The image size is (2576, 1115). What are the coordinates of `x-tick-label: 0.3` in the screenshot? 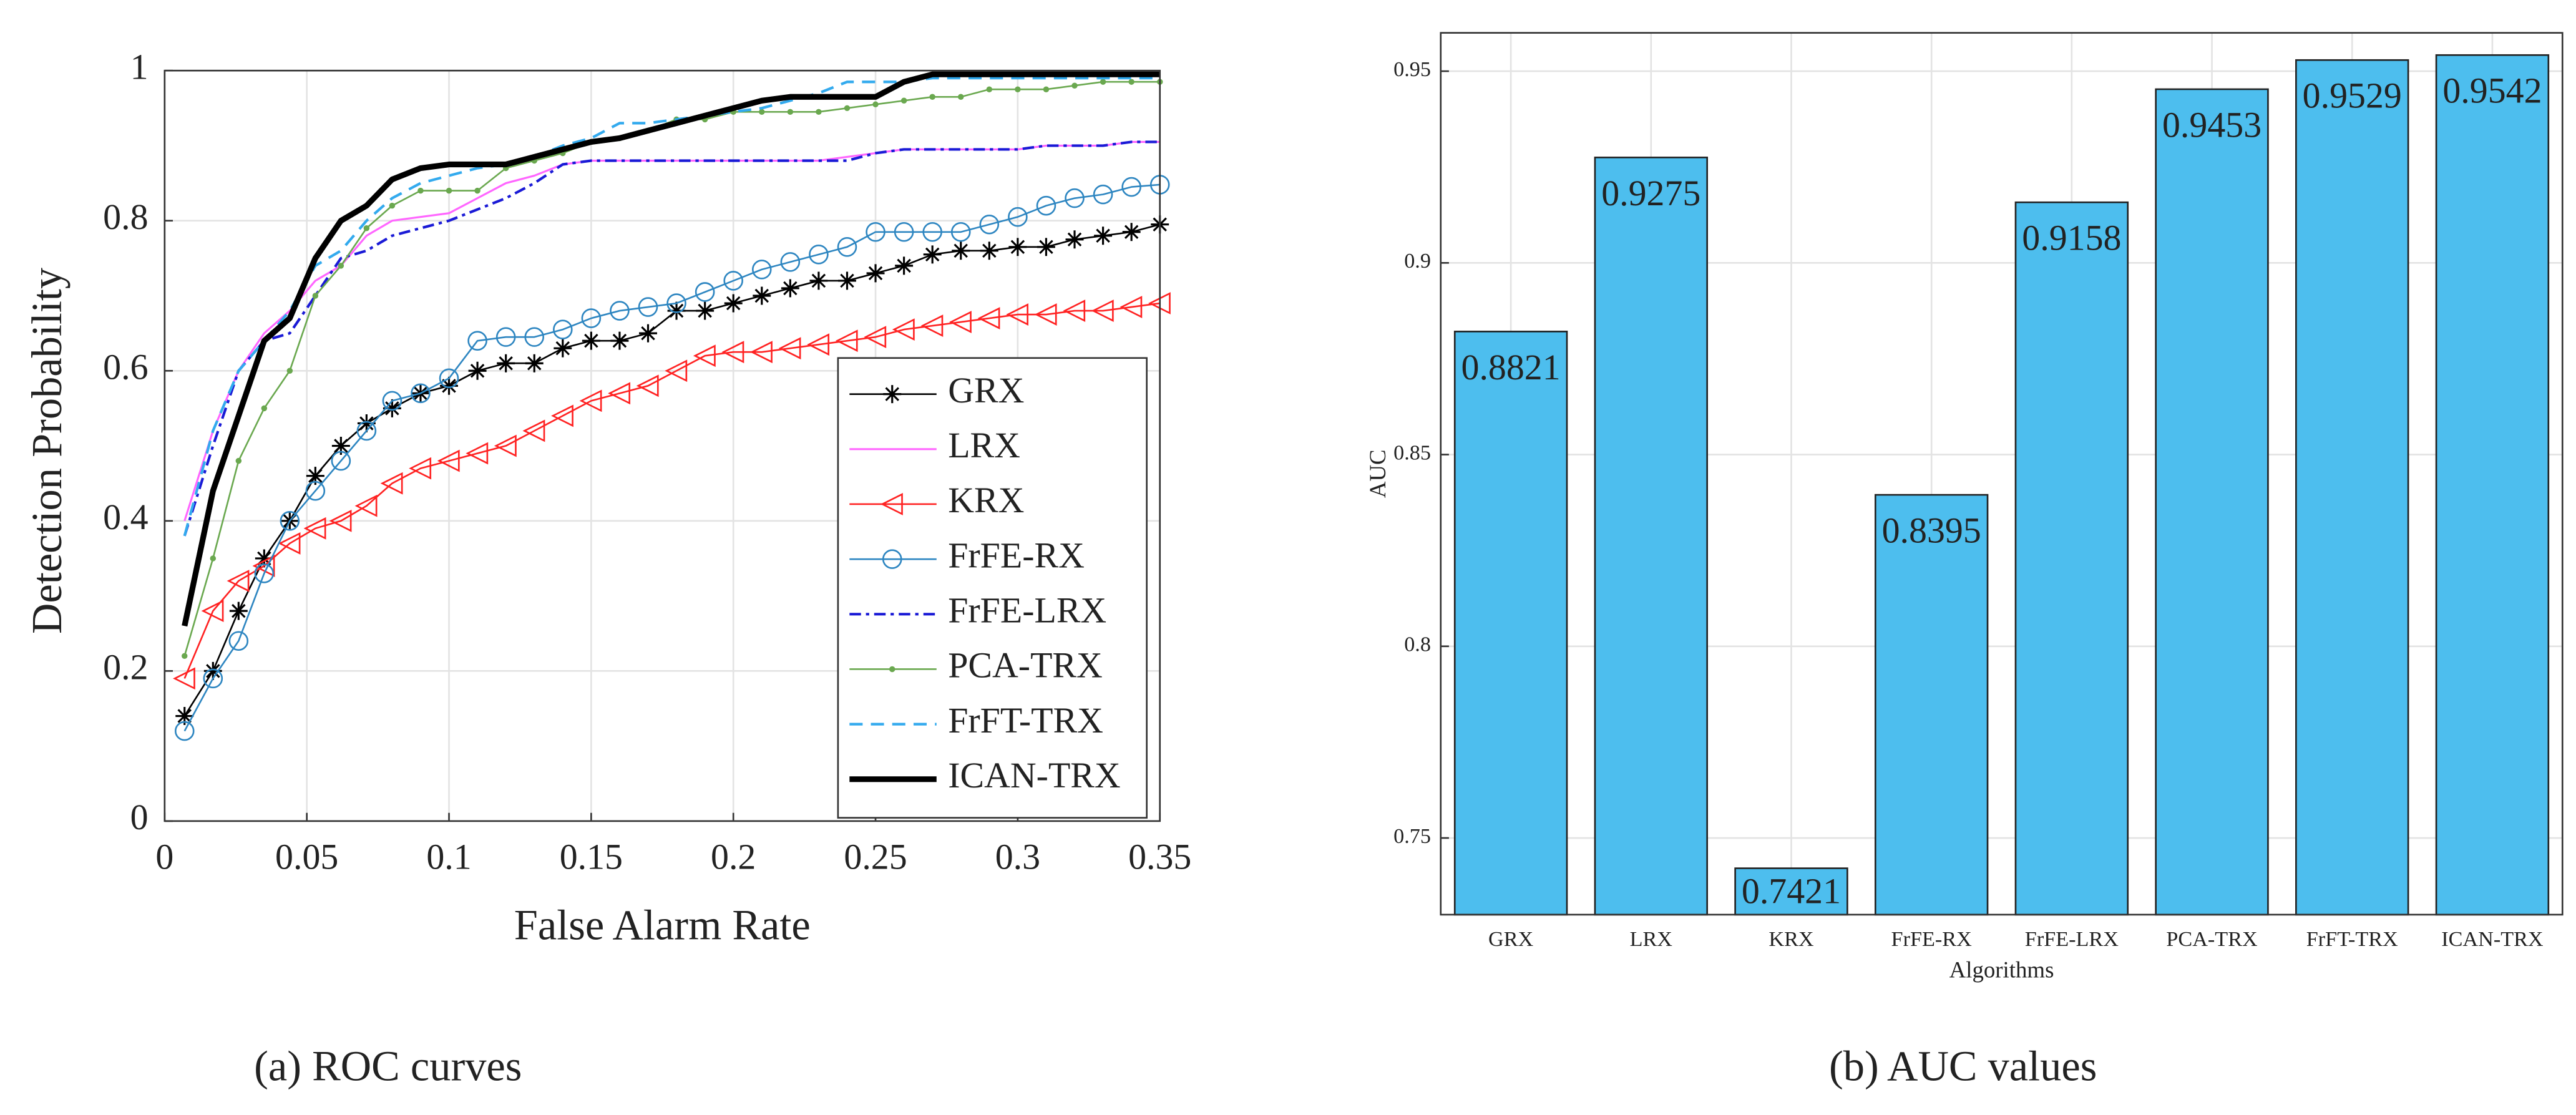 It's located at (1017, 856).